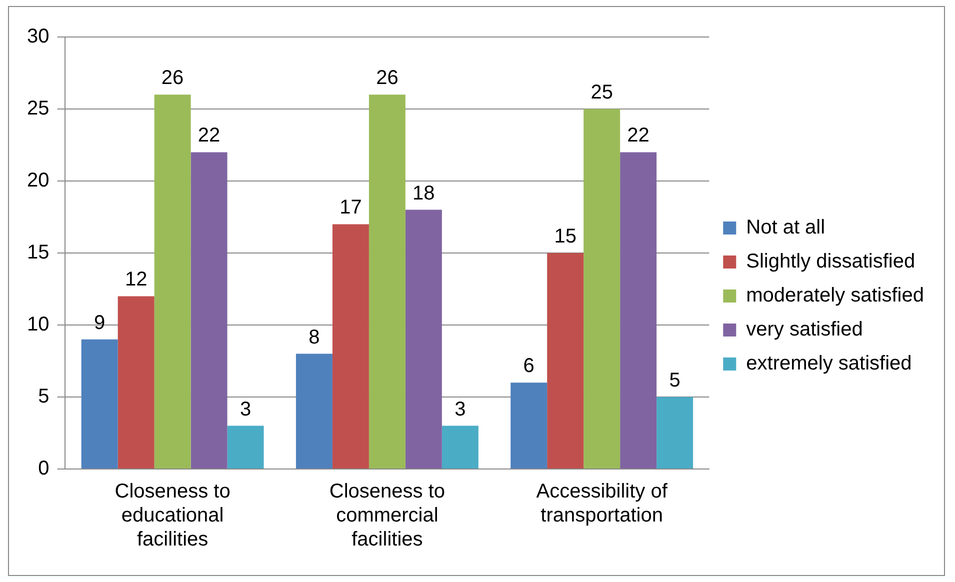 This screenshot has height=582, width=955. I want to click on data-label: 15, so click(565, 237).